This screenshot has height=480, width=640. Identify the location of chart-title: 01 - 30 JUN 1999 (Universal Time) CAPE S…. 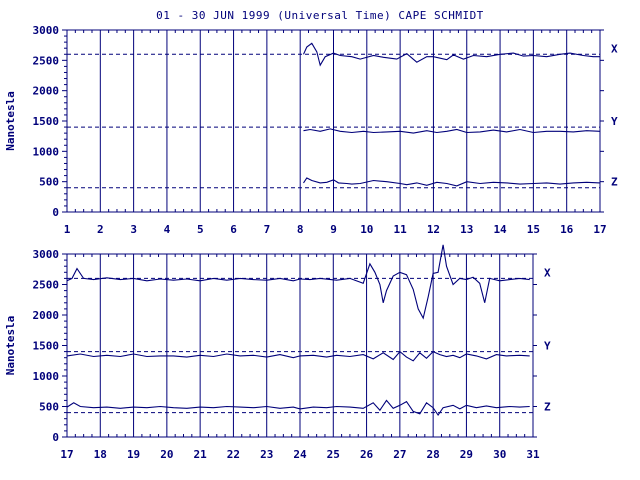
(320, 15).